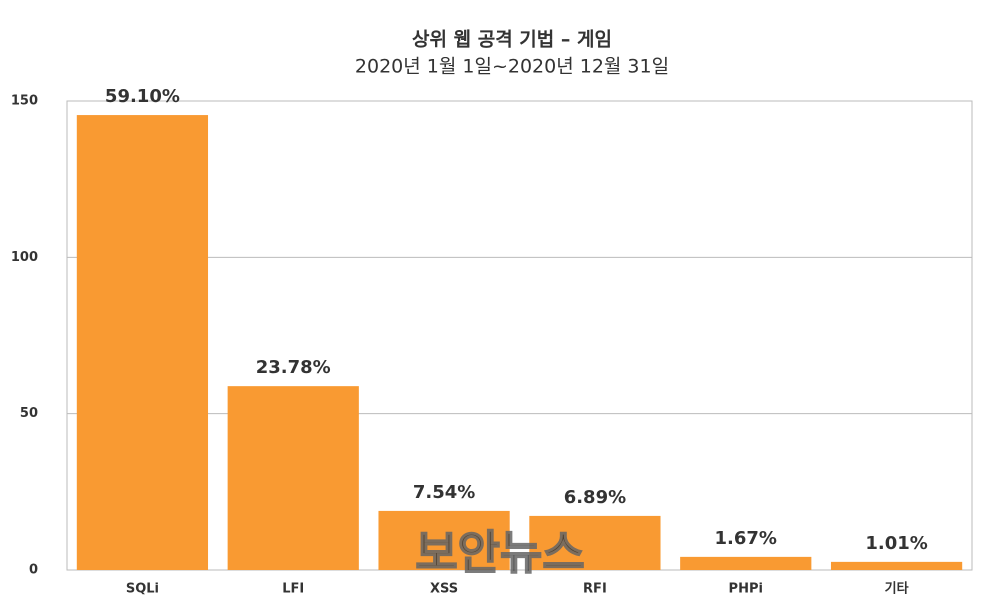 The image size is (1000, 603). What do you see at coordinates (746, 538) in the screenshot?
I see `data-label: 1.67%` at bounding box center [746, 538].